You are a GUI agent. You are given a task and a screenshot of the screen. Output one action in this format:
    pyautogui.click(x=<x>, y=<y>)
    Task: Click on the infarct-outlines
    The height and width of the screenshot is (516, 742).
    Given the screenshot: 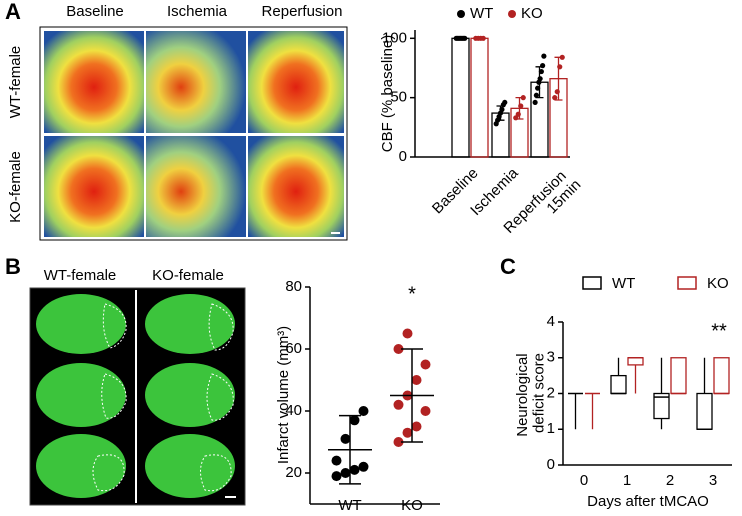 What is the action you would take?
    pyautogui.click(x=163, y=397)
    